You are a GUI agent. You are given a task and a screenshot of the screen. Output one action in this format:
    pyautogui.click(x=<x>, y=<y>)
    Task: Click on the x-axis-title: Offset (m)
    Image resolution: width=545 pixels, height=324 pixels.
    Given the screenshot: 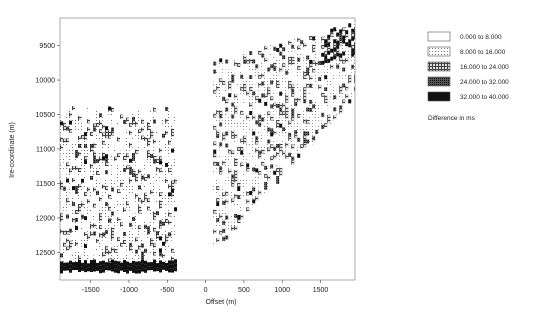 What is the action you would take?
    pyautogui.click(x=221, y=302)
    